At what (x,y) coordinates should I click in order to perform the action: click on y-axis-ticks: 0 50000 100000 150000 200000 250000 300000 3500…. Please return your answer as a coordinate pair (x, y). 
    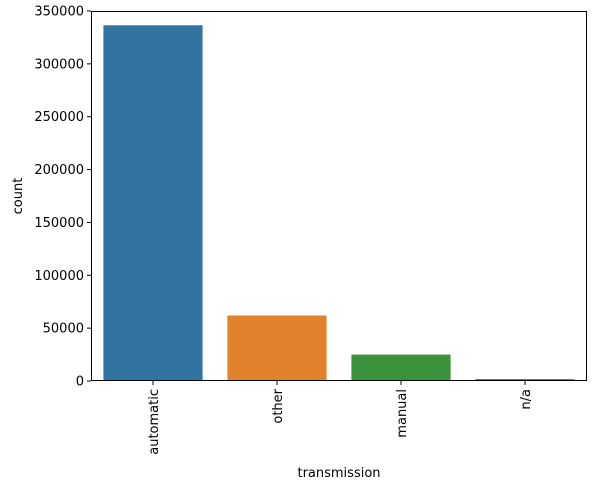
    Looking at the image, I should click on (62, 197).